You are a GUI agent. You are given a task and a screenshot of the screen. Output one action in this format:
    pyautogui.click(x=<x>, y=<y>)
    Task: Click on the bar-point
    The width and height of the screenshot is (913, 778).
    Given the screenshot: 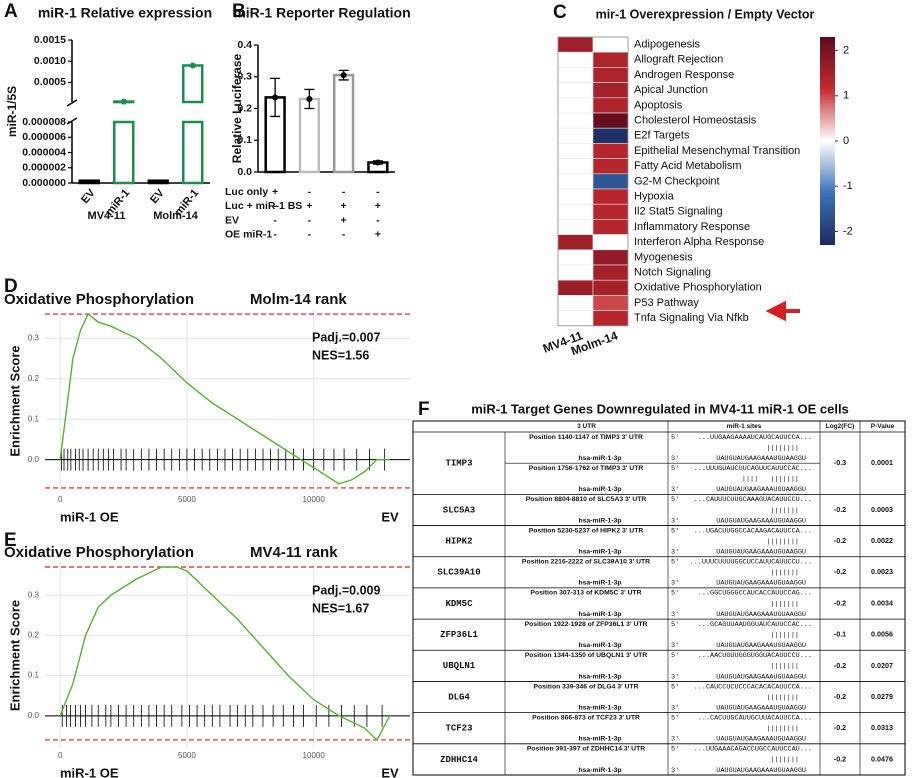 What is the action you would take?
    pyautogui.click(x=192, y=65)
    